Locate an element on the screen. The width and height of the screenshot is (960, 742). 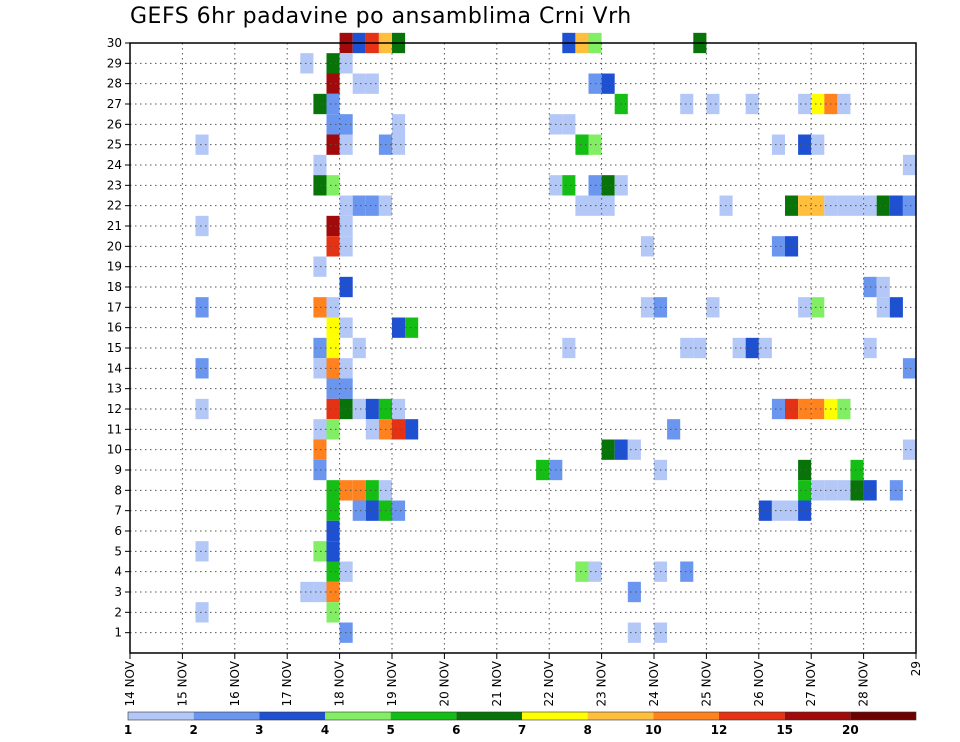
chart-title: GEFS 6hr padavine po ansamblima Crni Vrh is located at coordinates (381, 16).